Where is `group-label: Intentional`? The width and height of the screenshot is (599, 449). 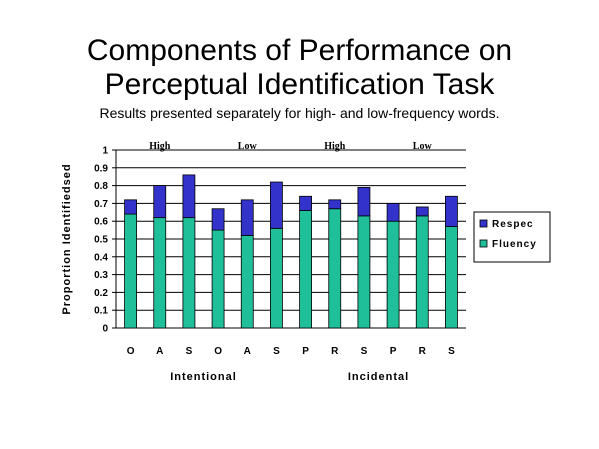
group-label: Intentional is located at coordinates (203, 377).